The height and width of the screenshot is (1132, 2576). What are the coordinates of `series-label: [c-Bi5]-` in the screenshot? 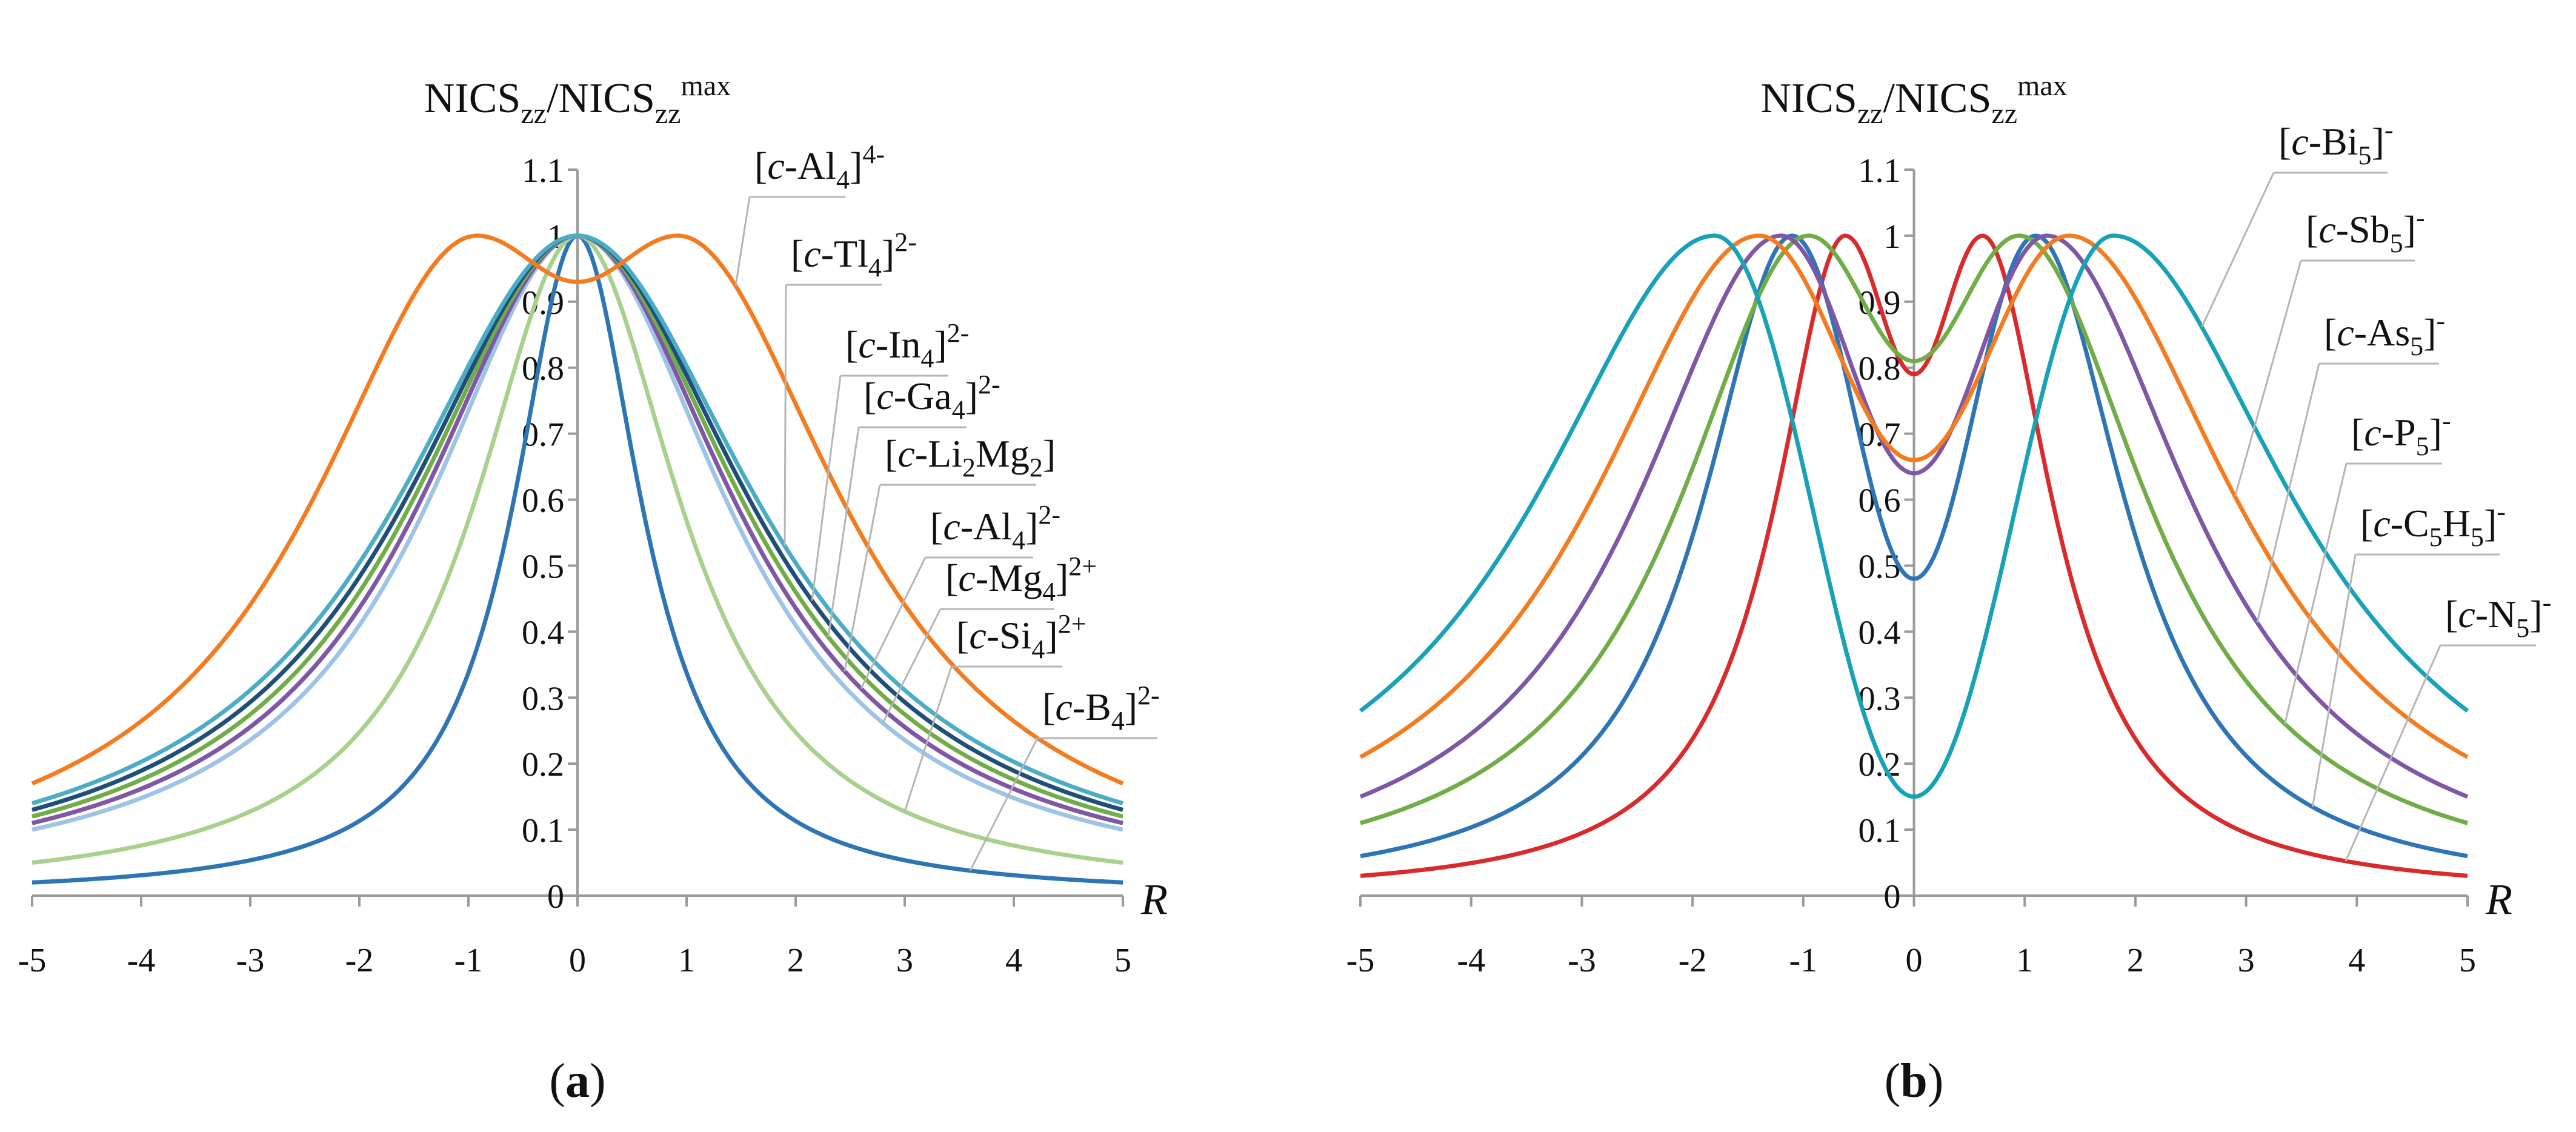 It's located at (2335, 142).